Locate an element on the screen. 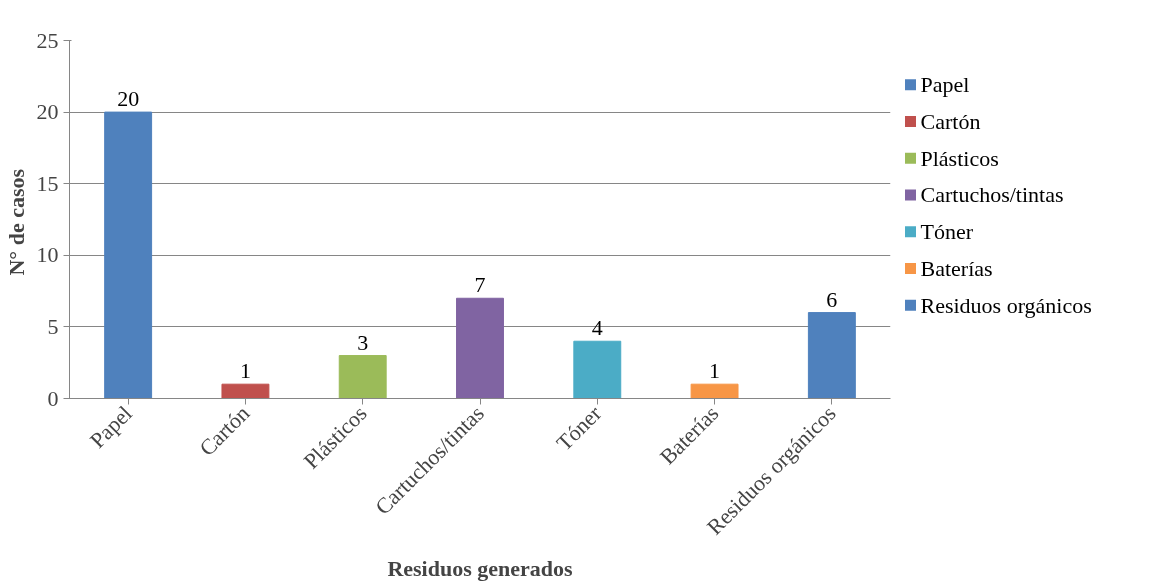 The height and width of the screenshot is (584, 1176). y-tick-label: 20 is located at coordinates (47, 112).